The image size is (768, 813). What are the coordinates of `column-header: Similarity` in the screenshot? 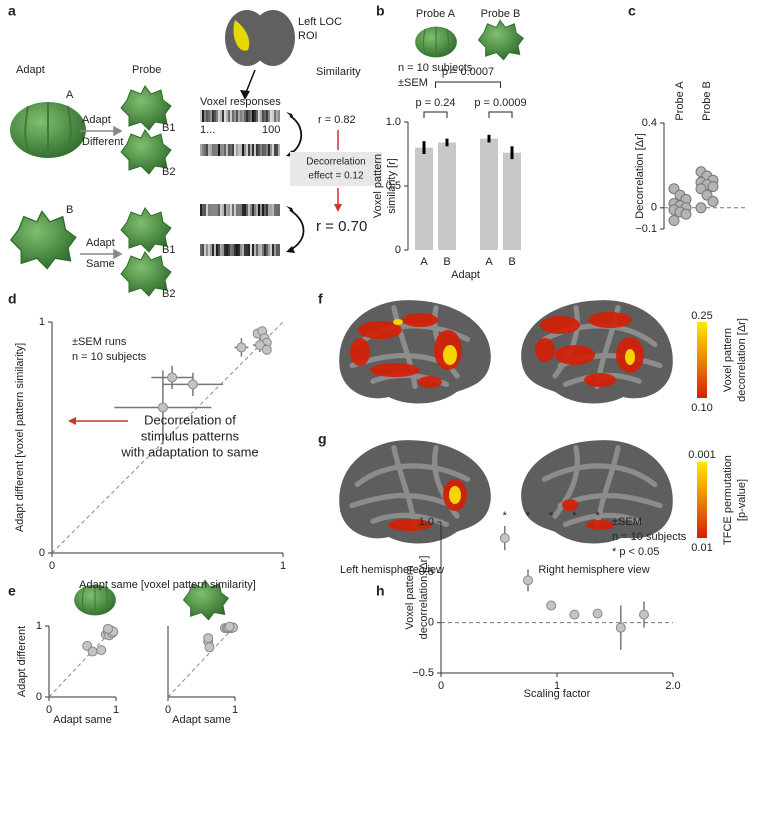 It's located at (338, 72).